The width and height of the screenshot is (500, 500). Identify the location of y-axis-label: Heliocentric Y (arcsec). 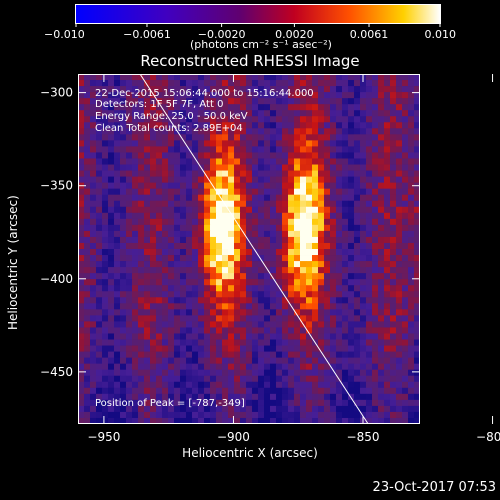
(13, 262).